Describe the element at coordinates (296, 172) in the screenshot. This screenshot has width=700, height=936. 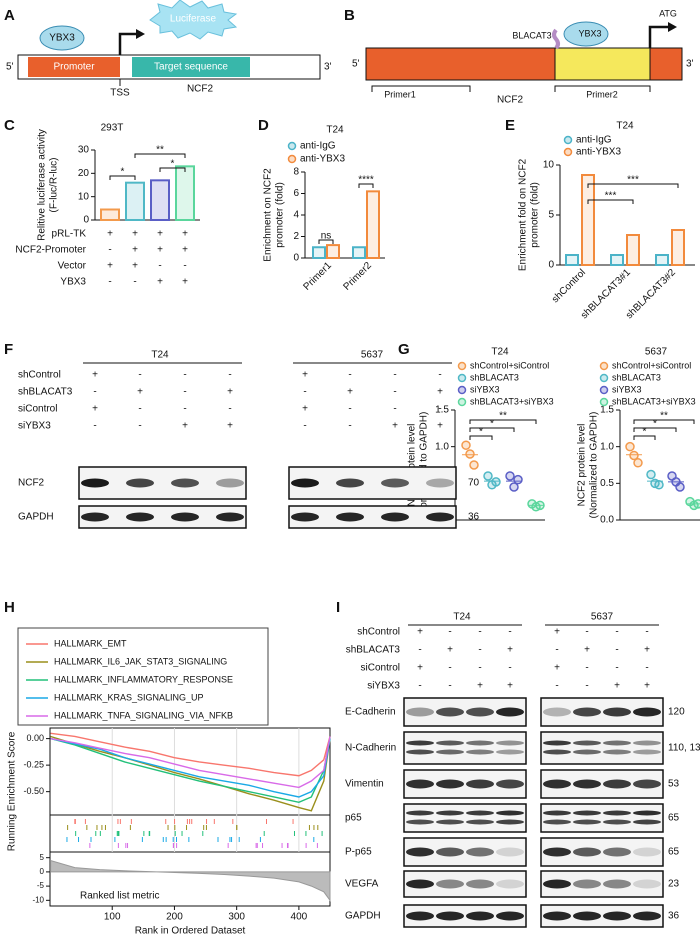
I see `y-tick-label: 8` at that location.